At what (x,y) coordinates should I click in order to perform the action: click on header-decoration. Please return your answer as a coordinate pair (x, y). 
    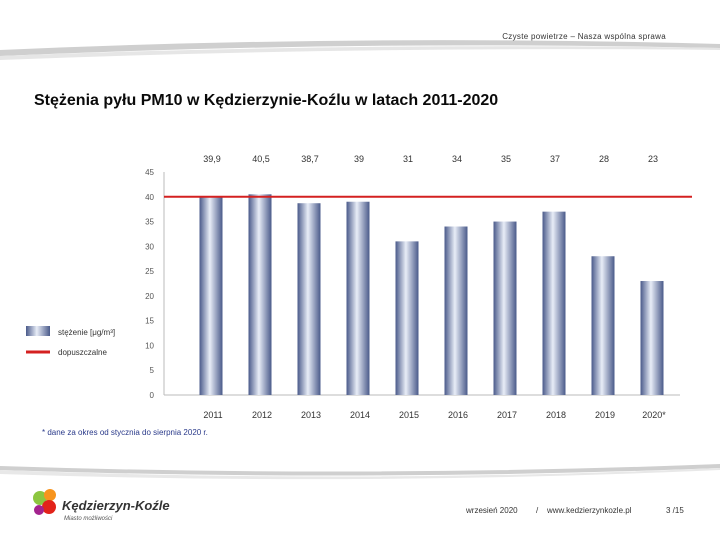
    Looking at the image, I should click on (360, 50).